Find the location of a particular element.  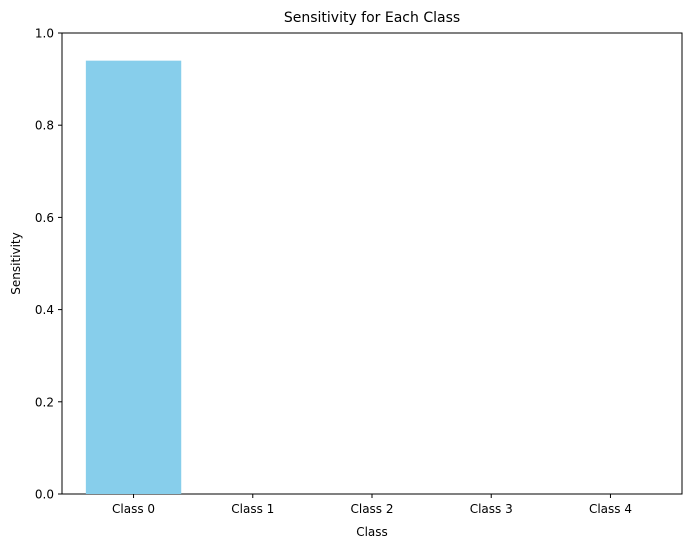

bars-group is located at coordinates (133, 277).